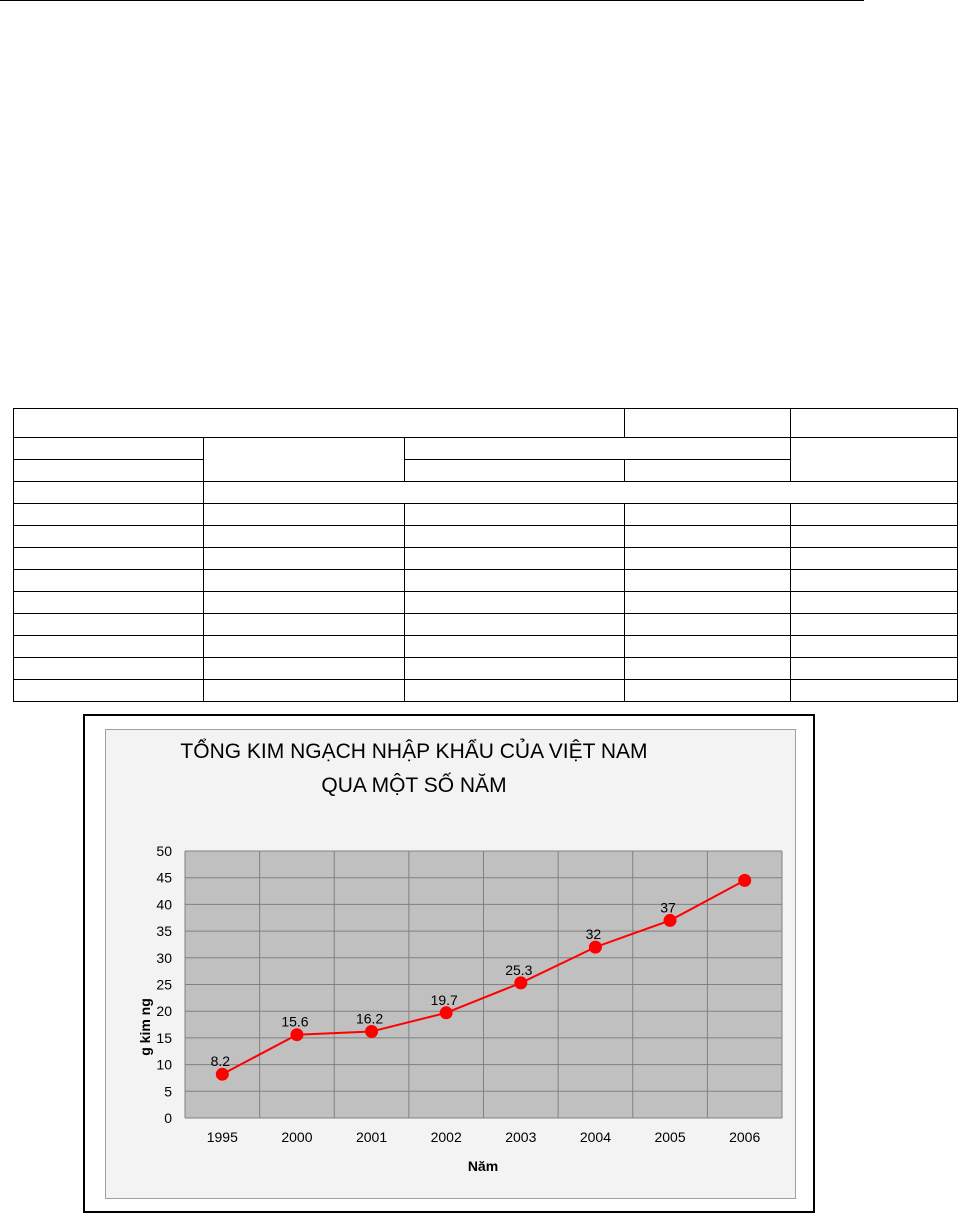 This screenshot has height=1213, width=958. What do you see at coordinates (744, 1137) in the screenshot?
I see `x-tick-label: 2006` at bounding box center [744, 1137].